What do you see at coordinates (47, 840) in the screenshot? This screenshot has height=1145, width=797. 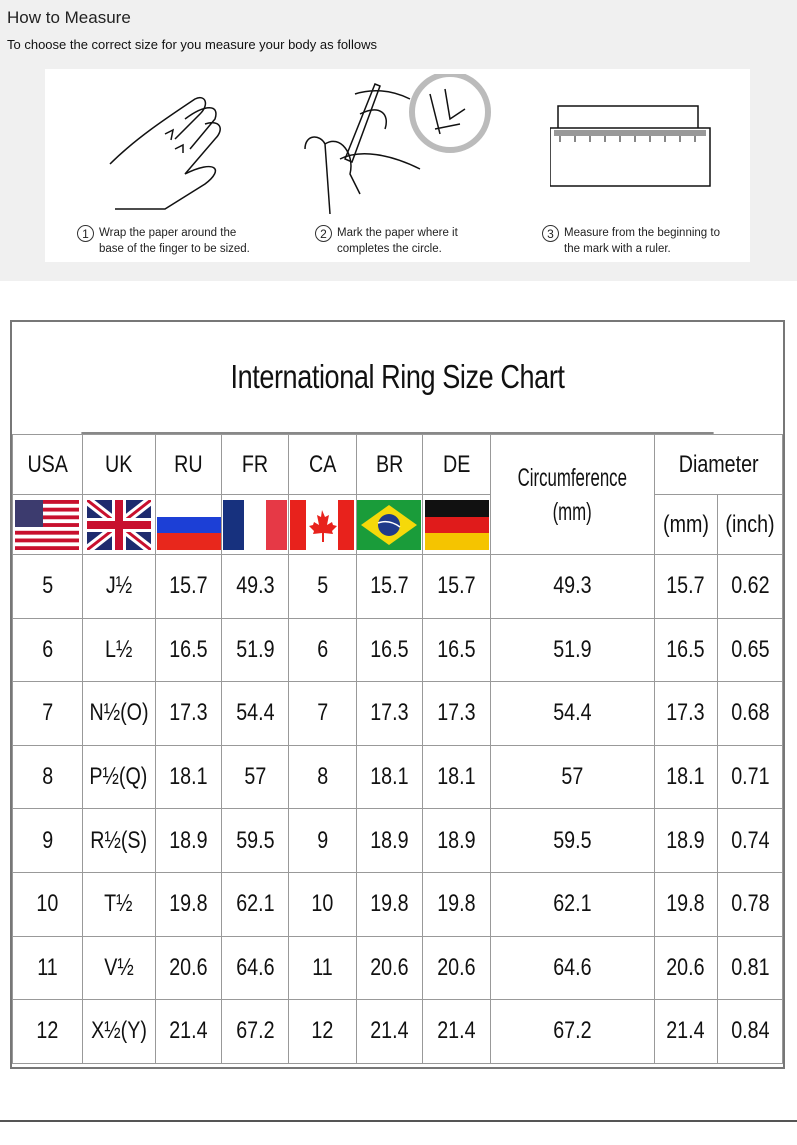 I see `table-cell: 9` at bounding box center [47, 840].